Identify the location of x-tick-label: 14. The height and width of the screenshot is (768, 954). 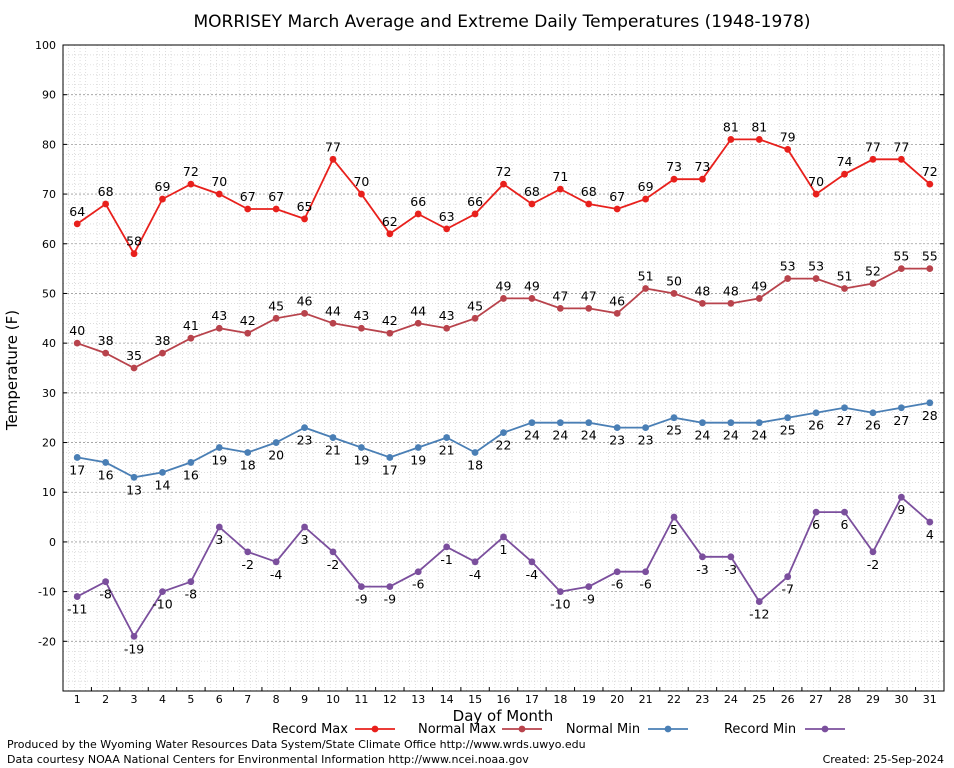
(447, 699).